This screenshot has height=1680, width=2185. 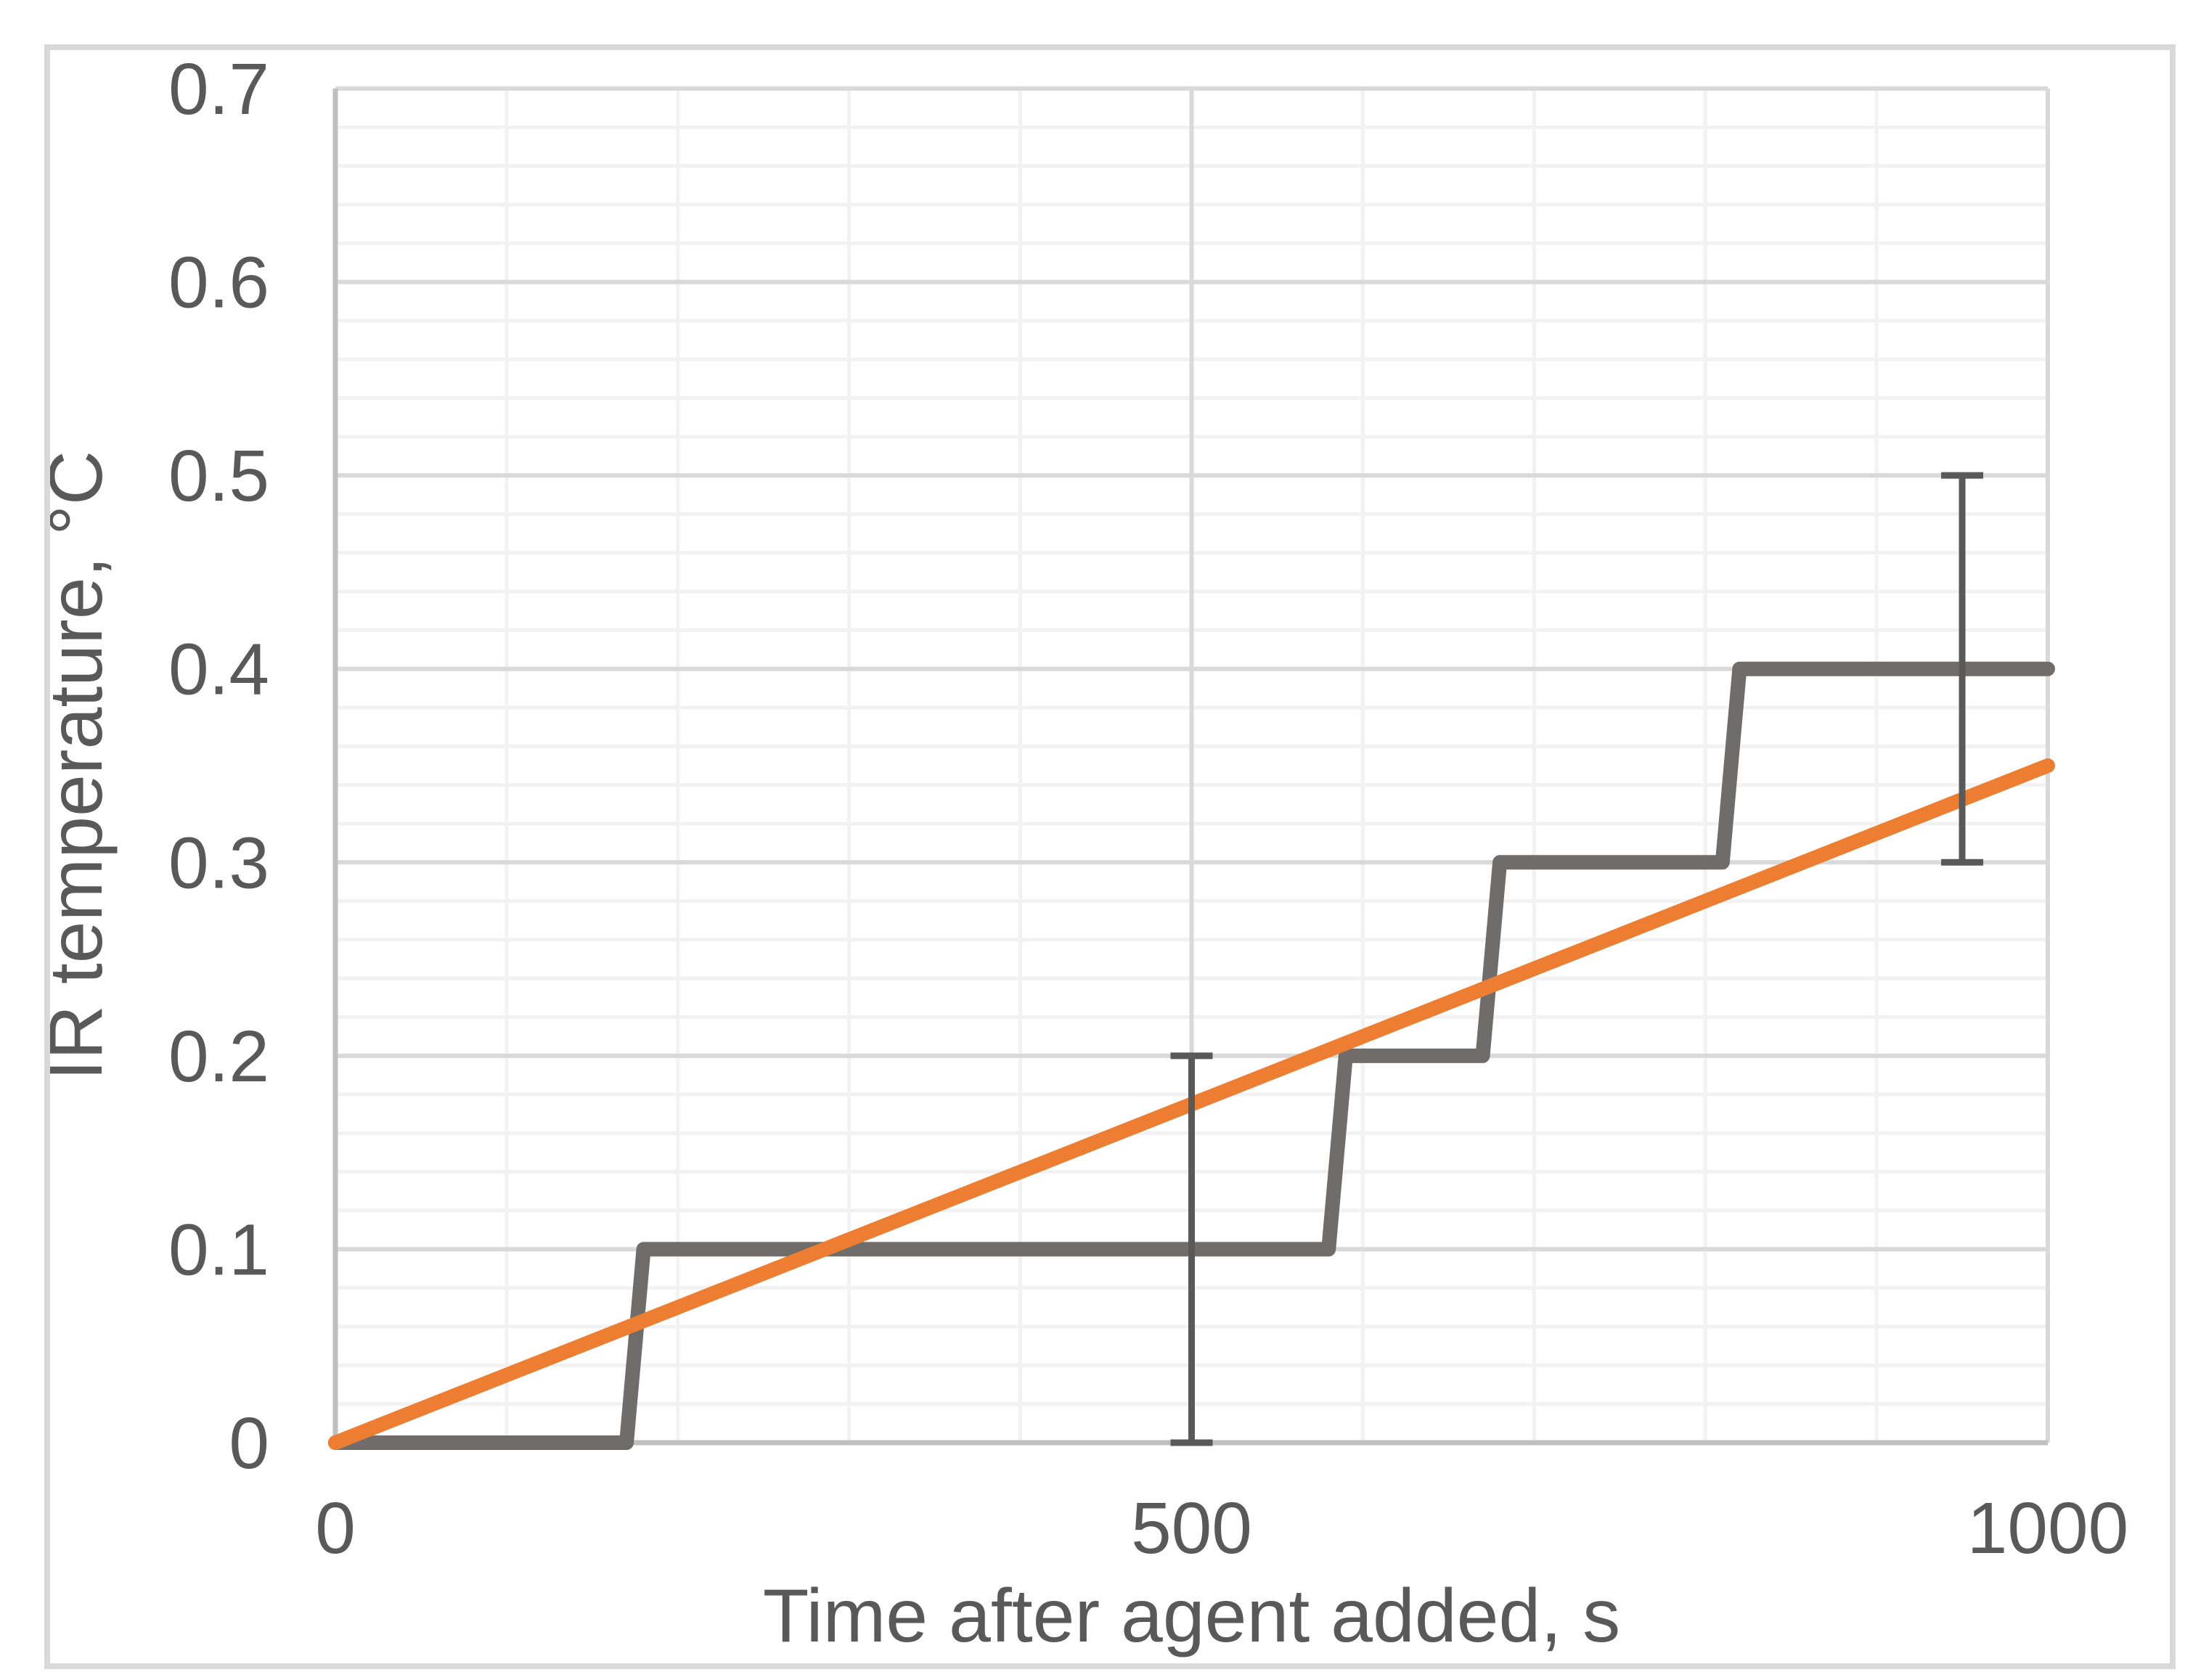 What do you see at coordinates (218, 862) in the screenshot?
I see `y-tick-label: 0.3` at bounding box center [218, 862].